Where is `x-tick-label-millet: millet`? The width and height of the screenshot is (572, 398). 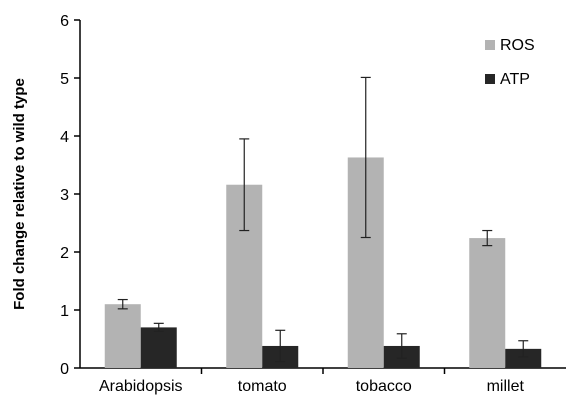
x-tick-label-millet: millet is located at coordinates (506, 386).